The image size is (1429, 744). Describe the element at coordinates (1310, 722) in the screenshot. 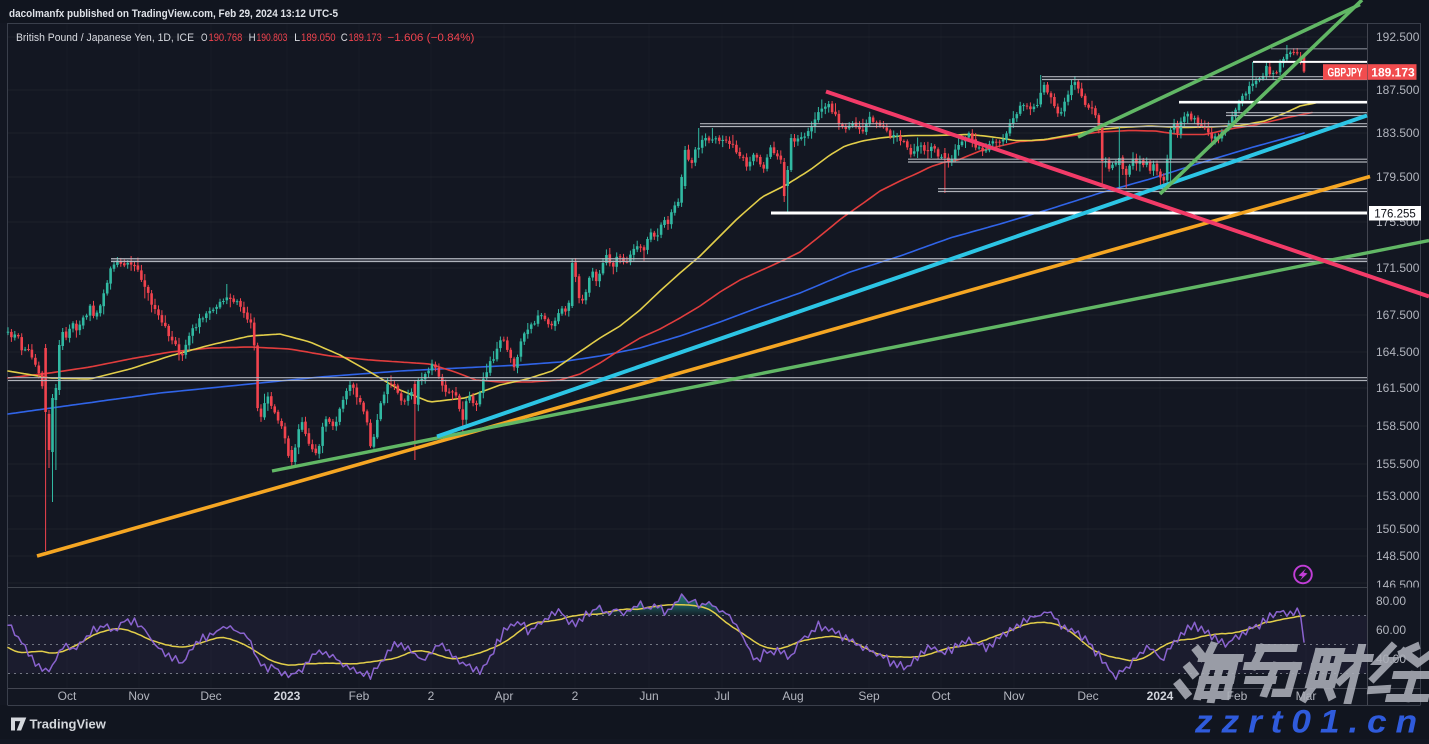

I see `svg-text: zzrt01.cn` at that location.